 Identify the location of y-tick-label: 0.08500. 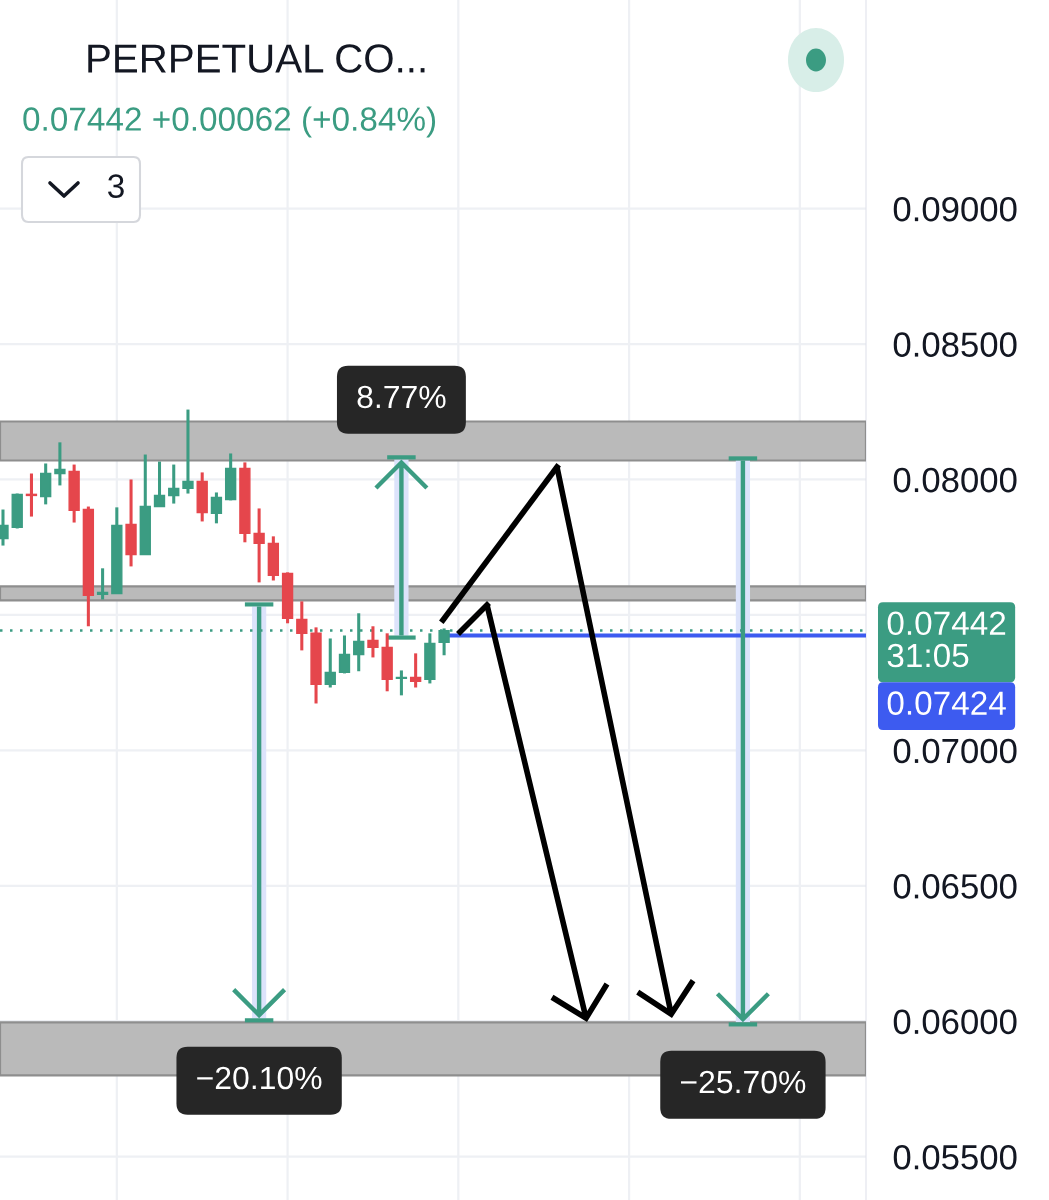
(955, 344).